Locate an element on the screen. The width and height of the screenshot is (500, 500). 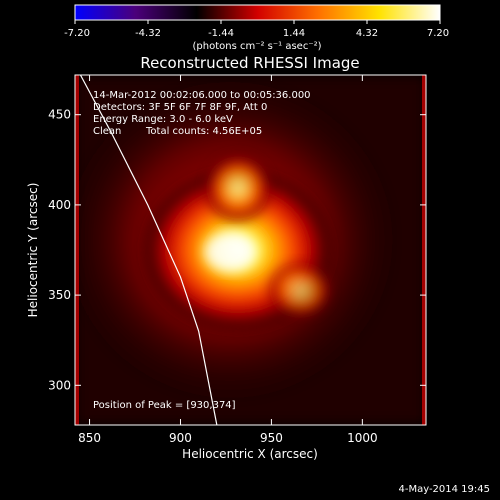
annotation-time-range: 14-Mar-2012 00:02:06.000 to 00:05:36.000 is located at coordinates (202, 95).